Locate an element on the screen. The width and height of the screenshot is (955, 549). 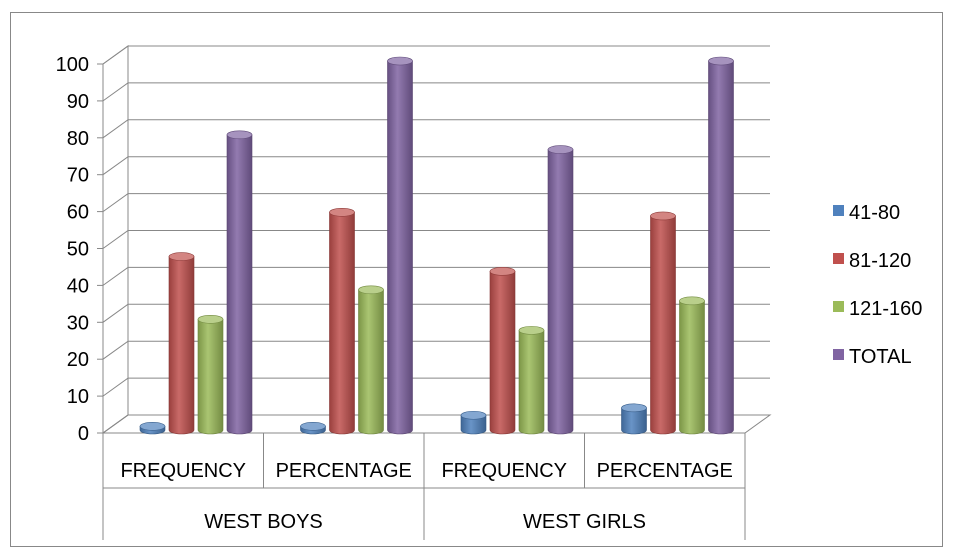
legend-item: 121-160 is located at coordinates (877, 309).